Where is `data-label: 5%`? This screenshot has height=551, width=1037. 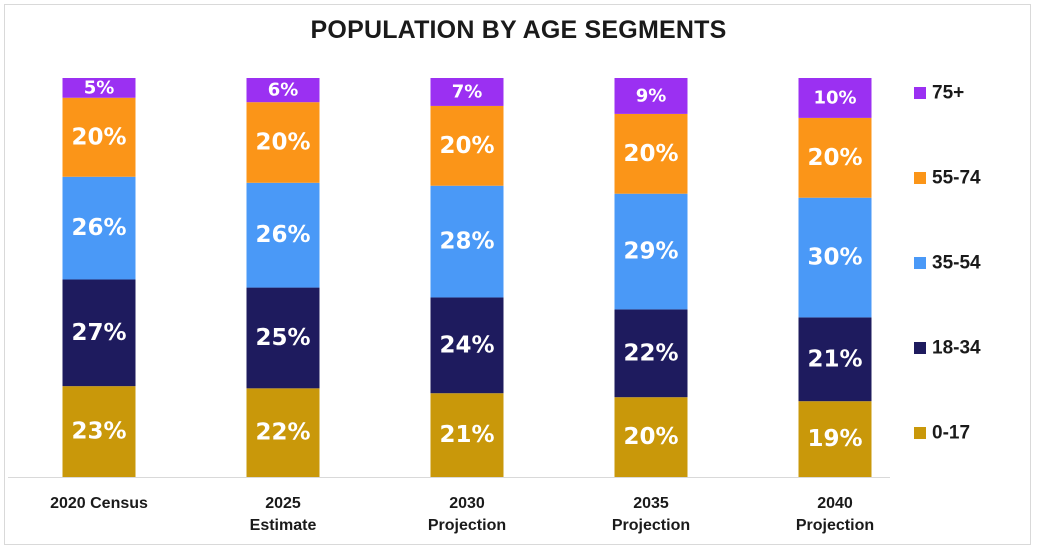 data-label: 5% is located at coordinates (99, 87).